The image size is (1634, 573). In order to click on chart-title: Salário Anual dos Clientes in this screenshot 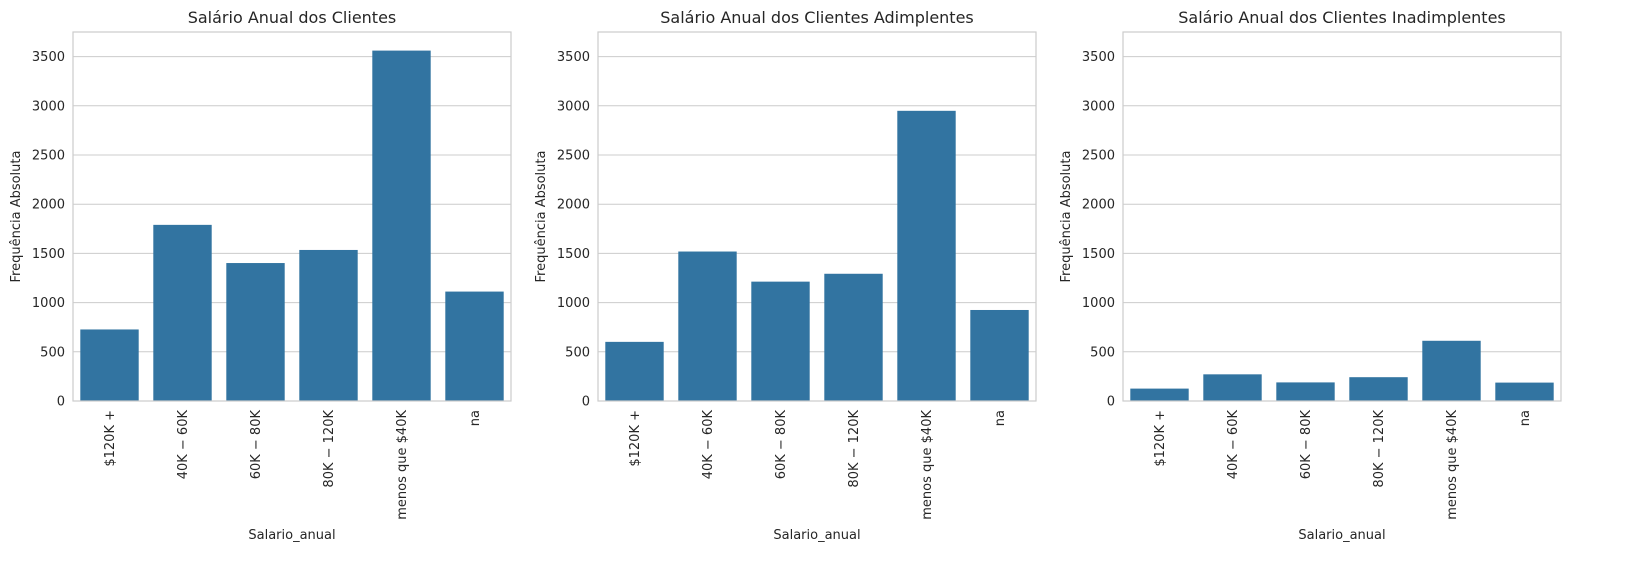, I will do `click(292, 17)`.